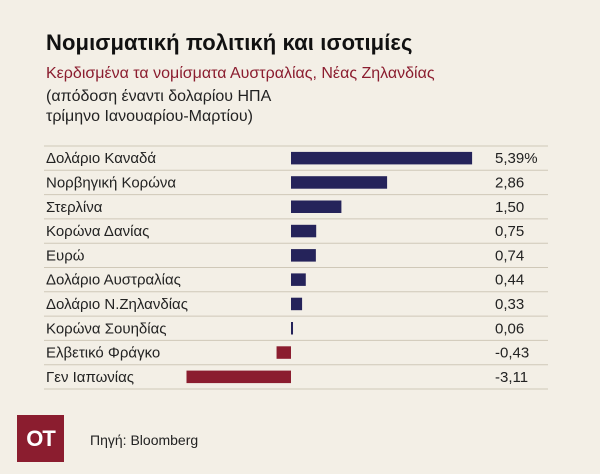 The width and height of the screenshot is (600, 474). I want to click on category-label: Δολάριο Ν.Ζηλανδίας, so click(117, 304).